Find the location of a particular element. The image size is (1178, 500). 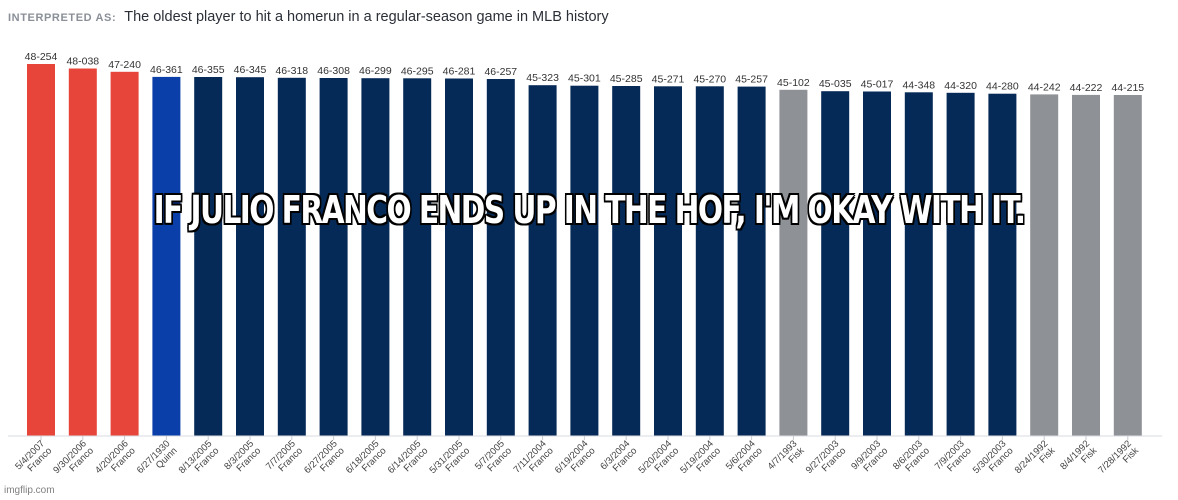

bar-value-label: 44-215 is located at coordinates (1127, 88).